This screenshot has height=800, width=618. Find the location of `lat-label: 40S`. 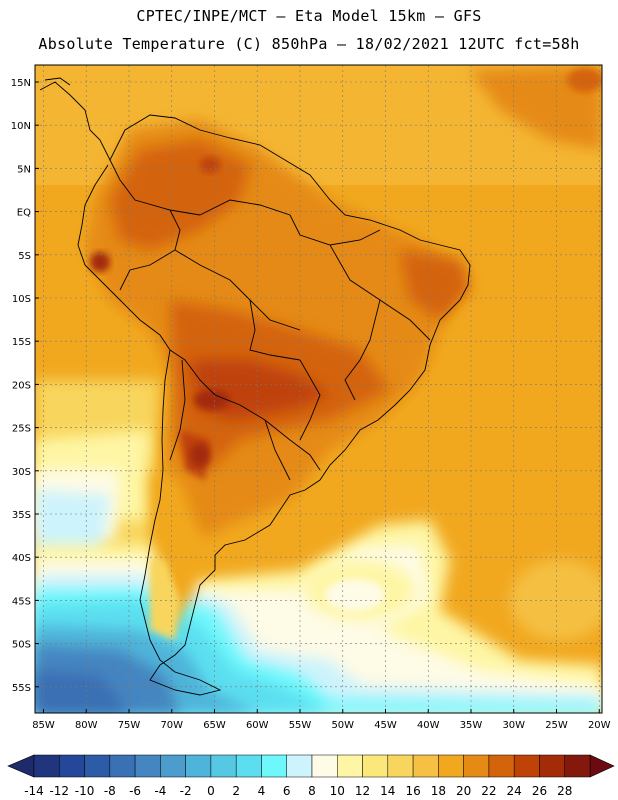

lat-label: 40S is located at coordinates (21, 558).